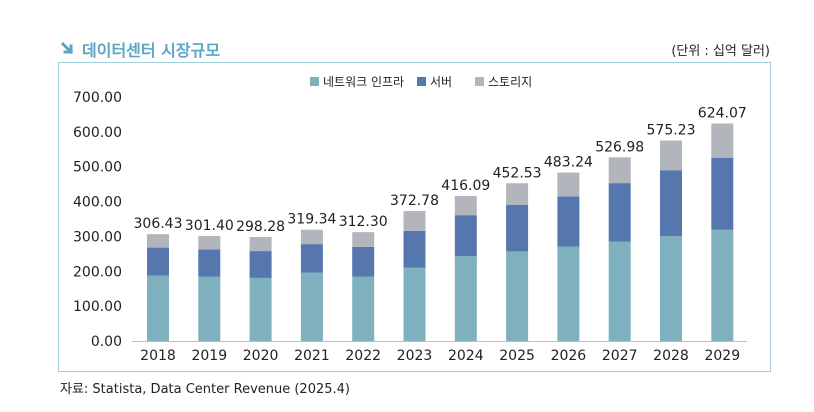 The image size is (814, 412). Describe the element at coordinates (97, 98) in the screenshot. I see `y-tick-label: 700.00` at that location.